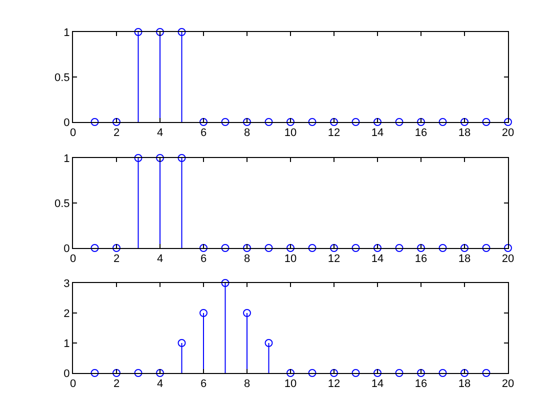  What do you see at coordinates (67, 314) in the screenshot?
I see `y-tick-label: 2` at bounding box center [67, 314].